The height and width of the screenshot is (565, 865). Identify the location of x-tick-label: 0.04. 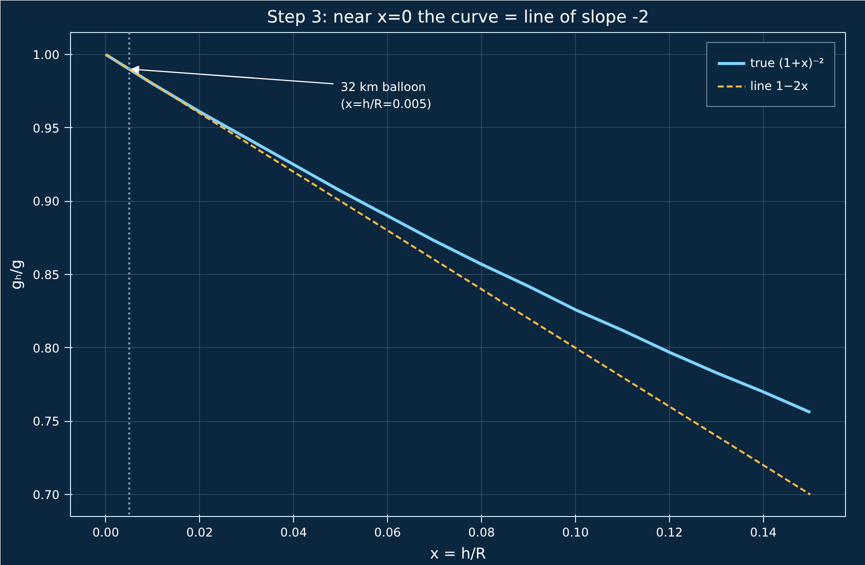
(293, 533).